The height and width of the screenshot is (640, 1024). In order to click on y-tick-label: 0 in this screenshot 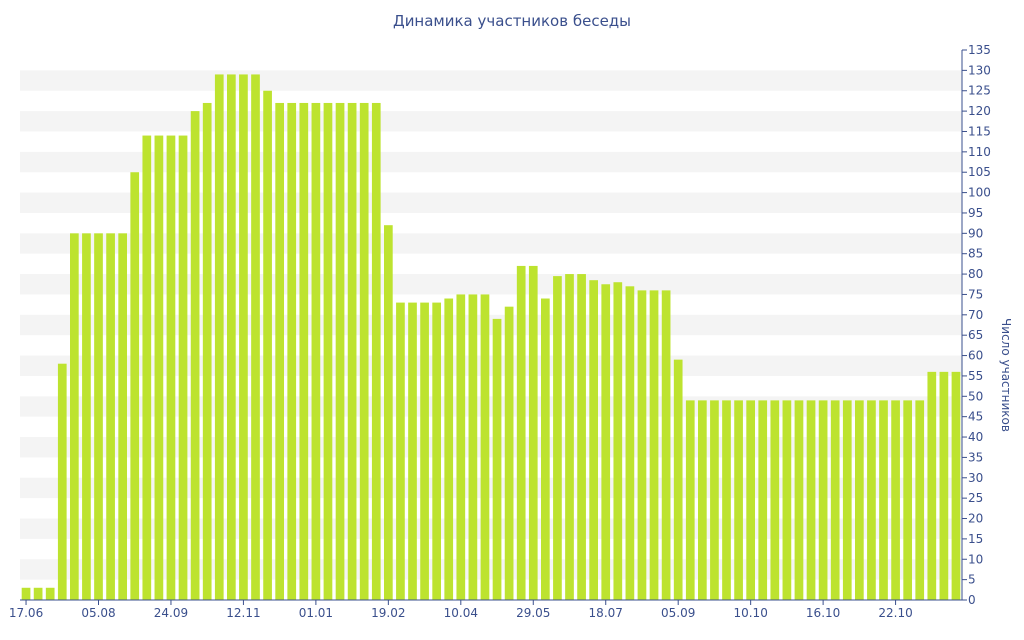, I will do `click(972, 600)`.